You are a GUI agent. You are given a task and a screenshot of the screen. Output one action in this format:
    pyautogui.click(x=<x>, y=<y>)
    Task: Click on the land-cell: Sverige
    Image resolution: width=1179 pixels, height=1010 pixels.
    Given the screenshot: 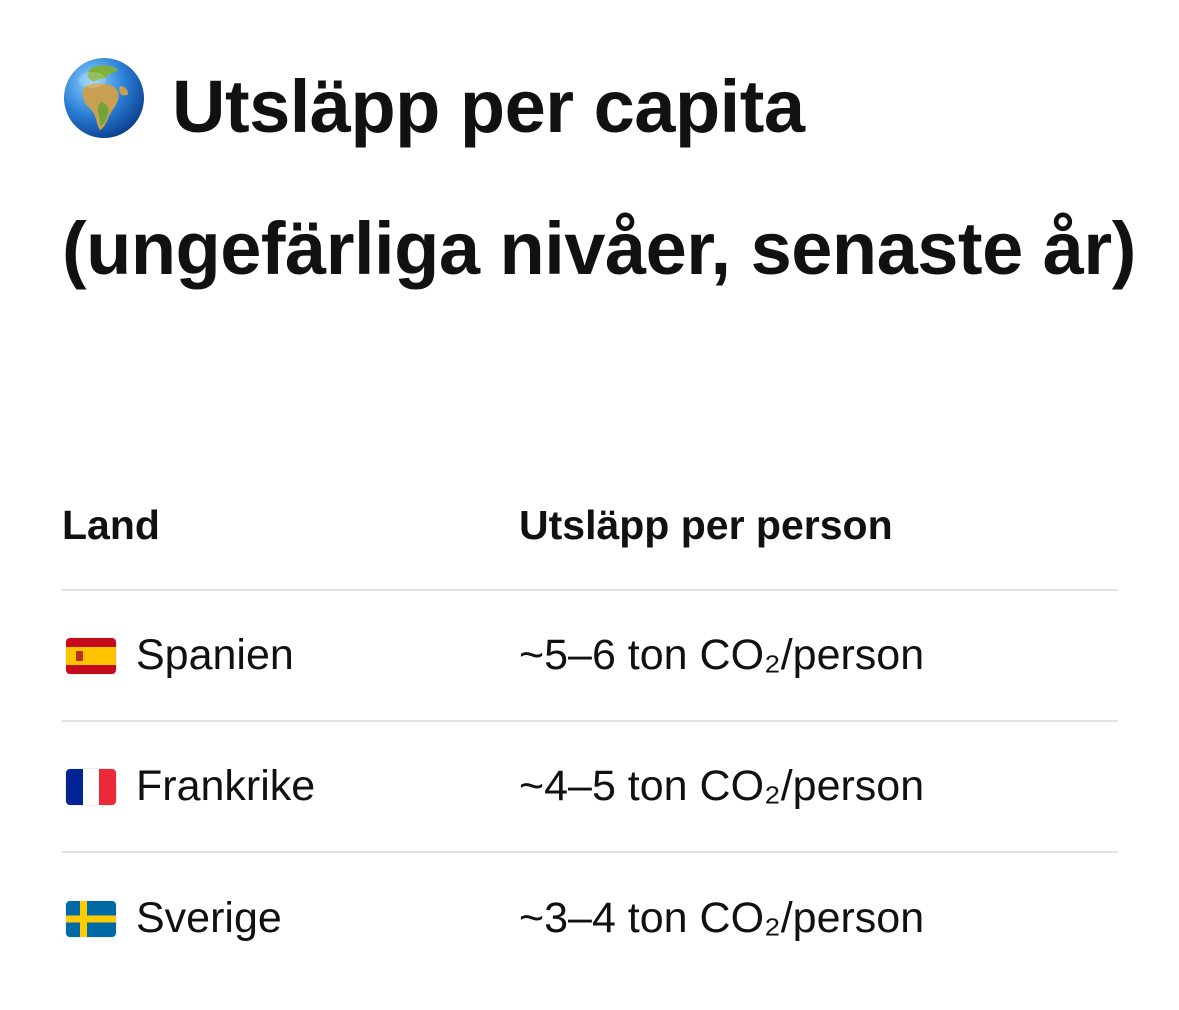 What is the action you would take?
    pyautogui.click(x=172, y=918)
    